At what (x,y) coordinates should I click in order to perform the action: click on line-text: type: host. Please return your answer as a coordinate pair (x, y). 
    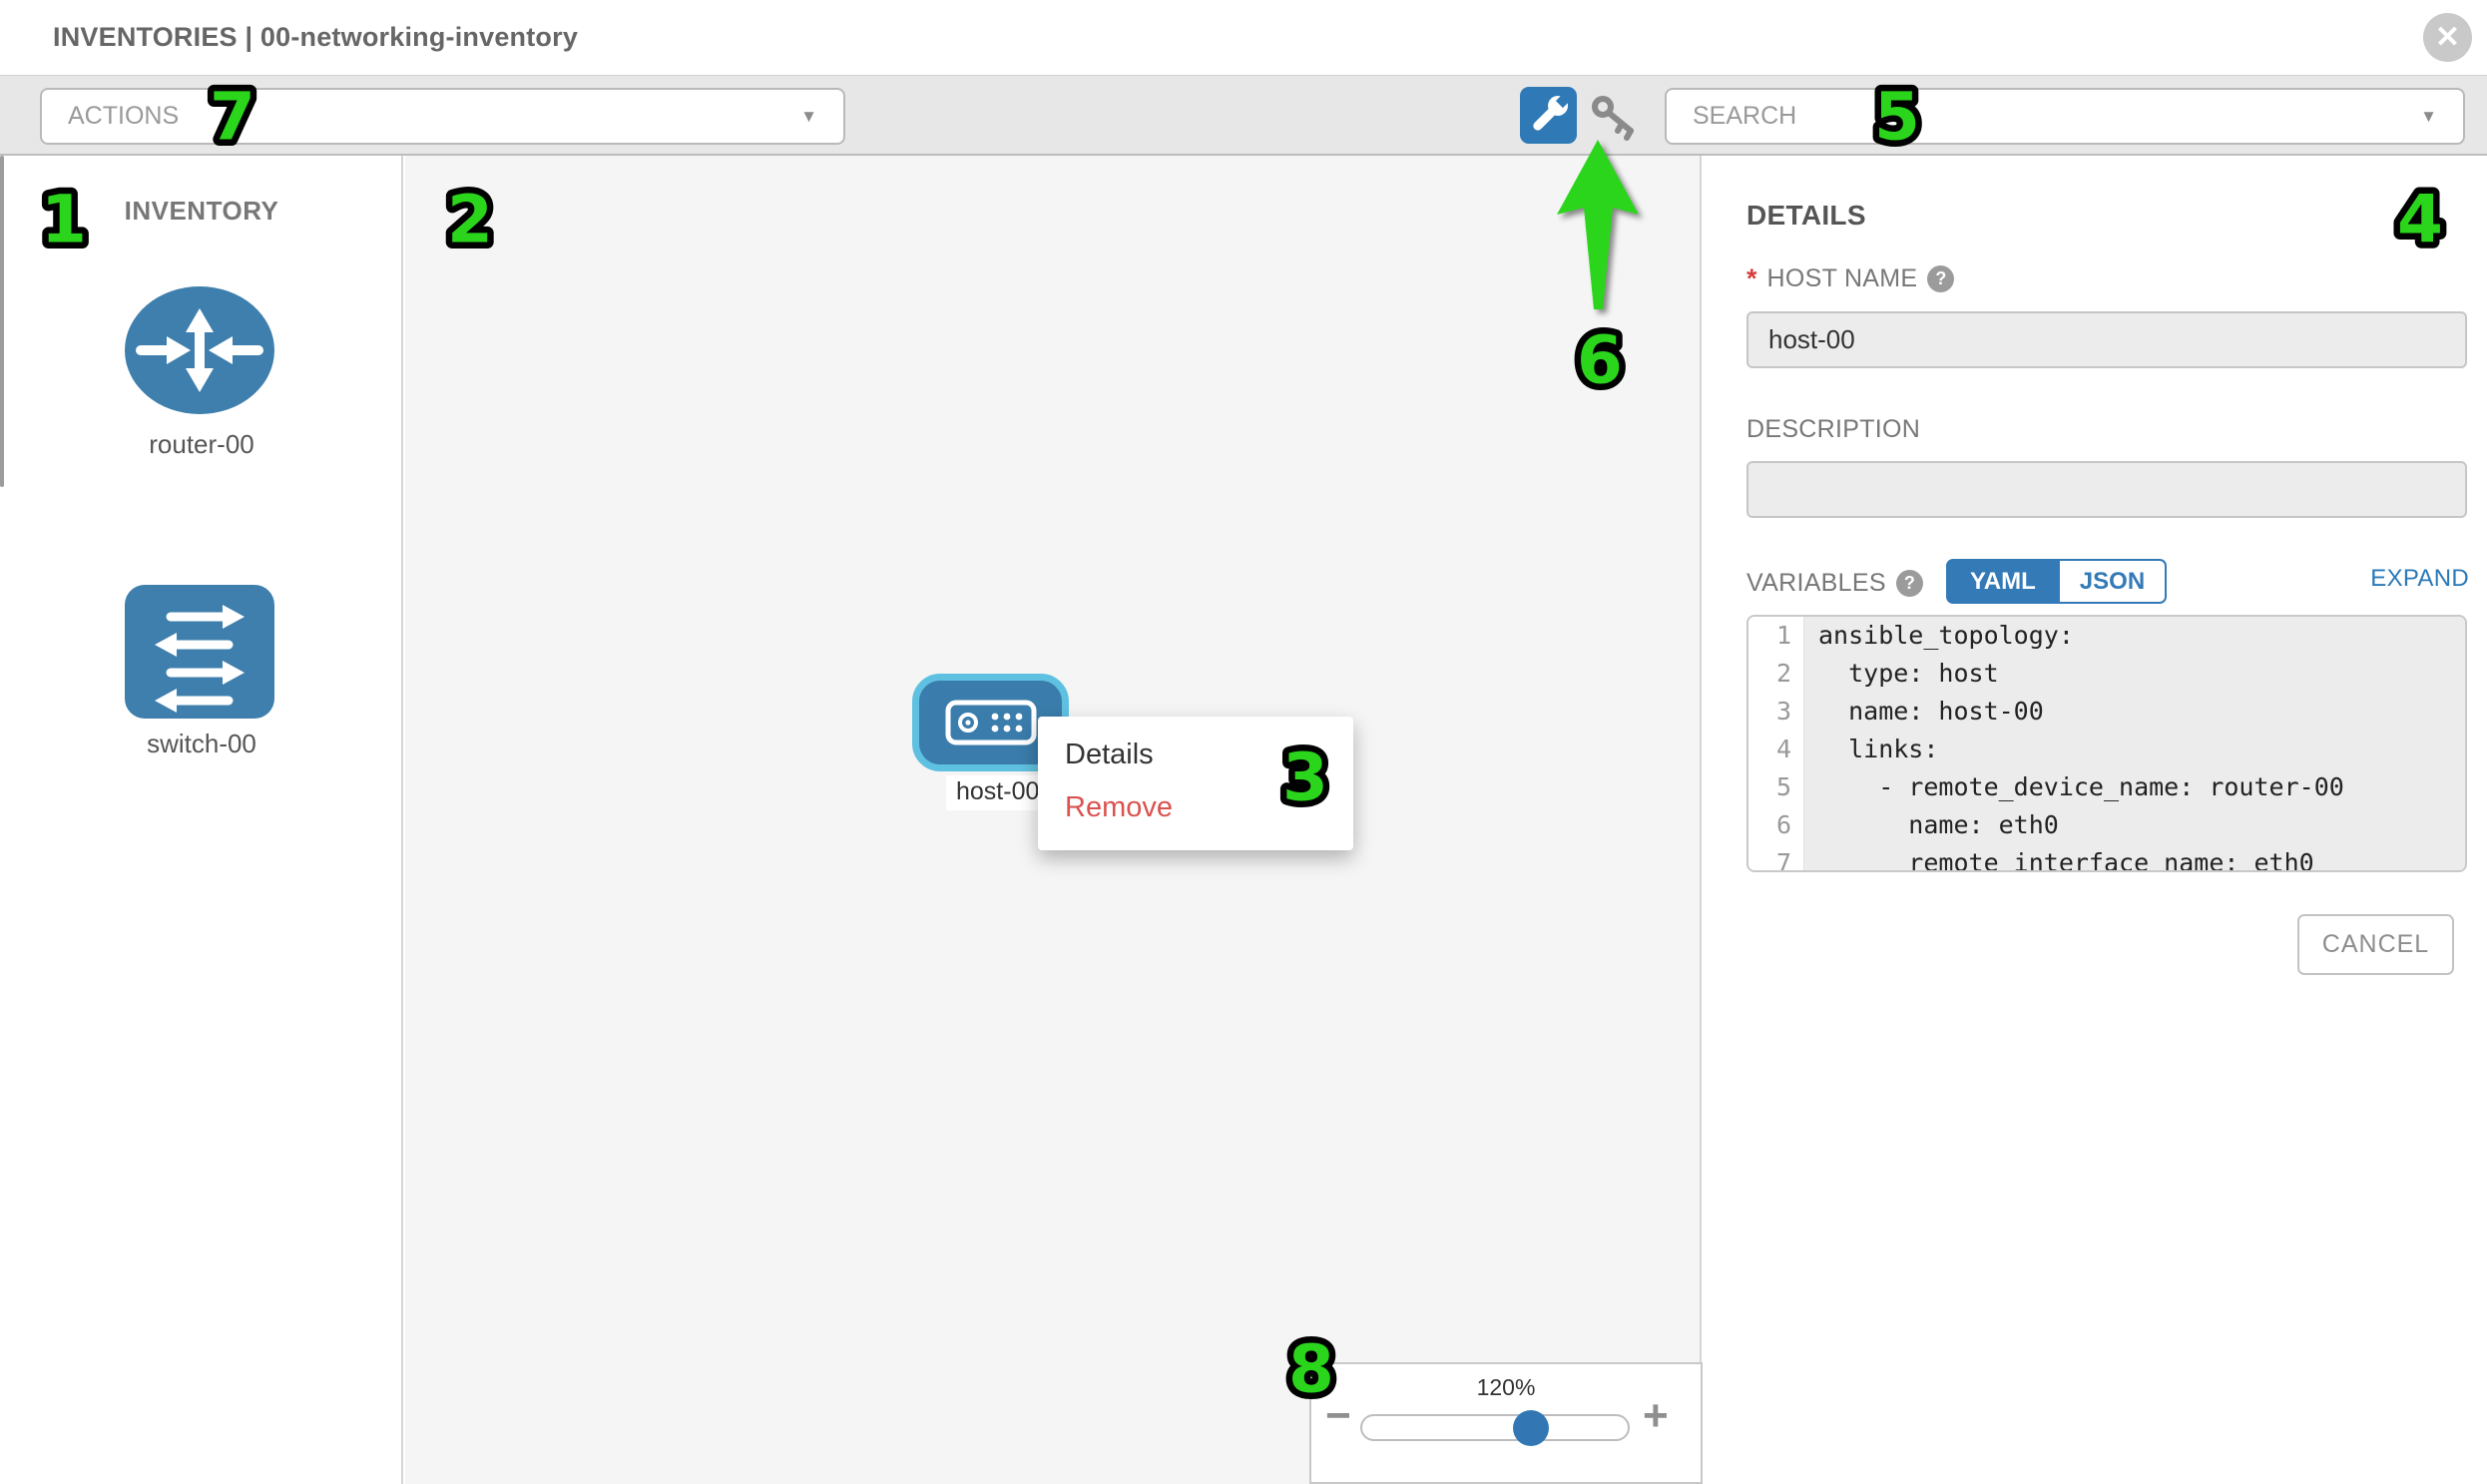
    Looking at the image, I should click on (2134, 674).